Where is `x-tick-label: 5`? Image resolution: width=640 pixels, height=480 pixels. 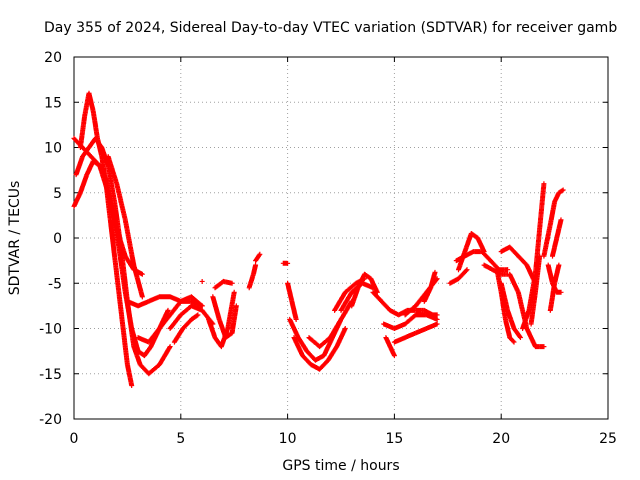
x-tick-label: 5 is located at coordinates (180, 439).